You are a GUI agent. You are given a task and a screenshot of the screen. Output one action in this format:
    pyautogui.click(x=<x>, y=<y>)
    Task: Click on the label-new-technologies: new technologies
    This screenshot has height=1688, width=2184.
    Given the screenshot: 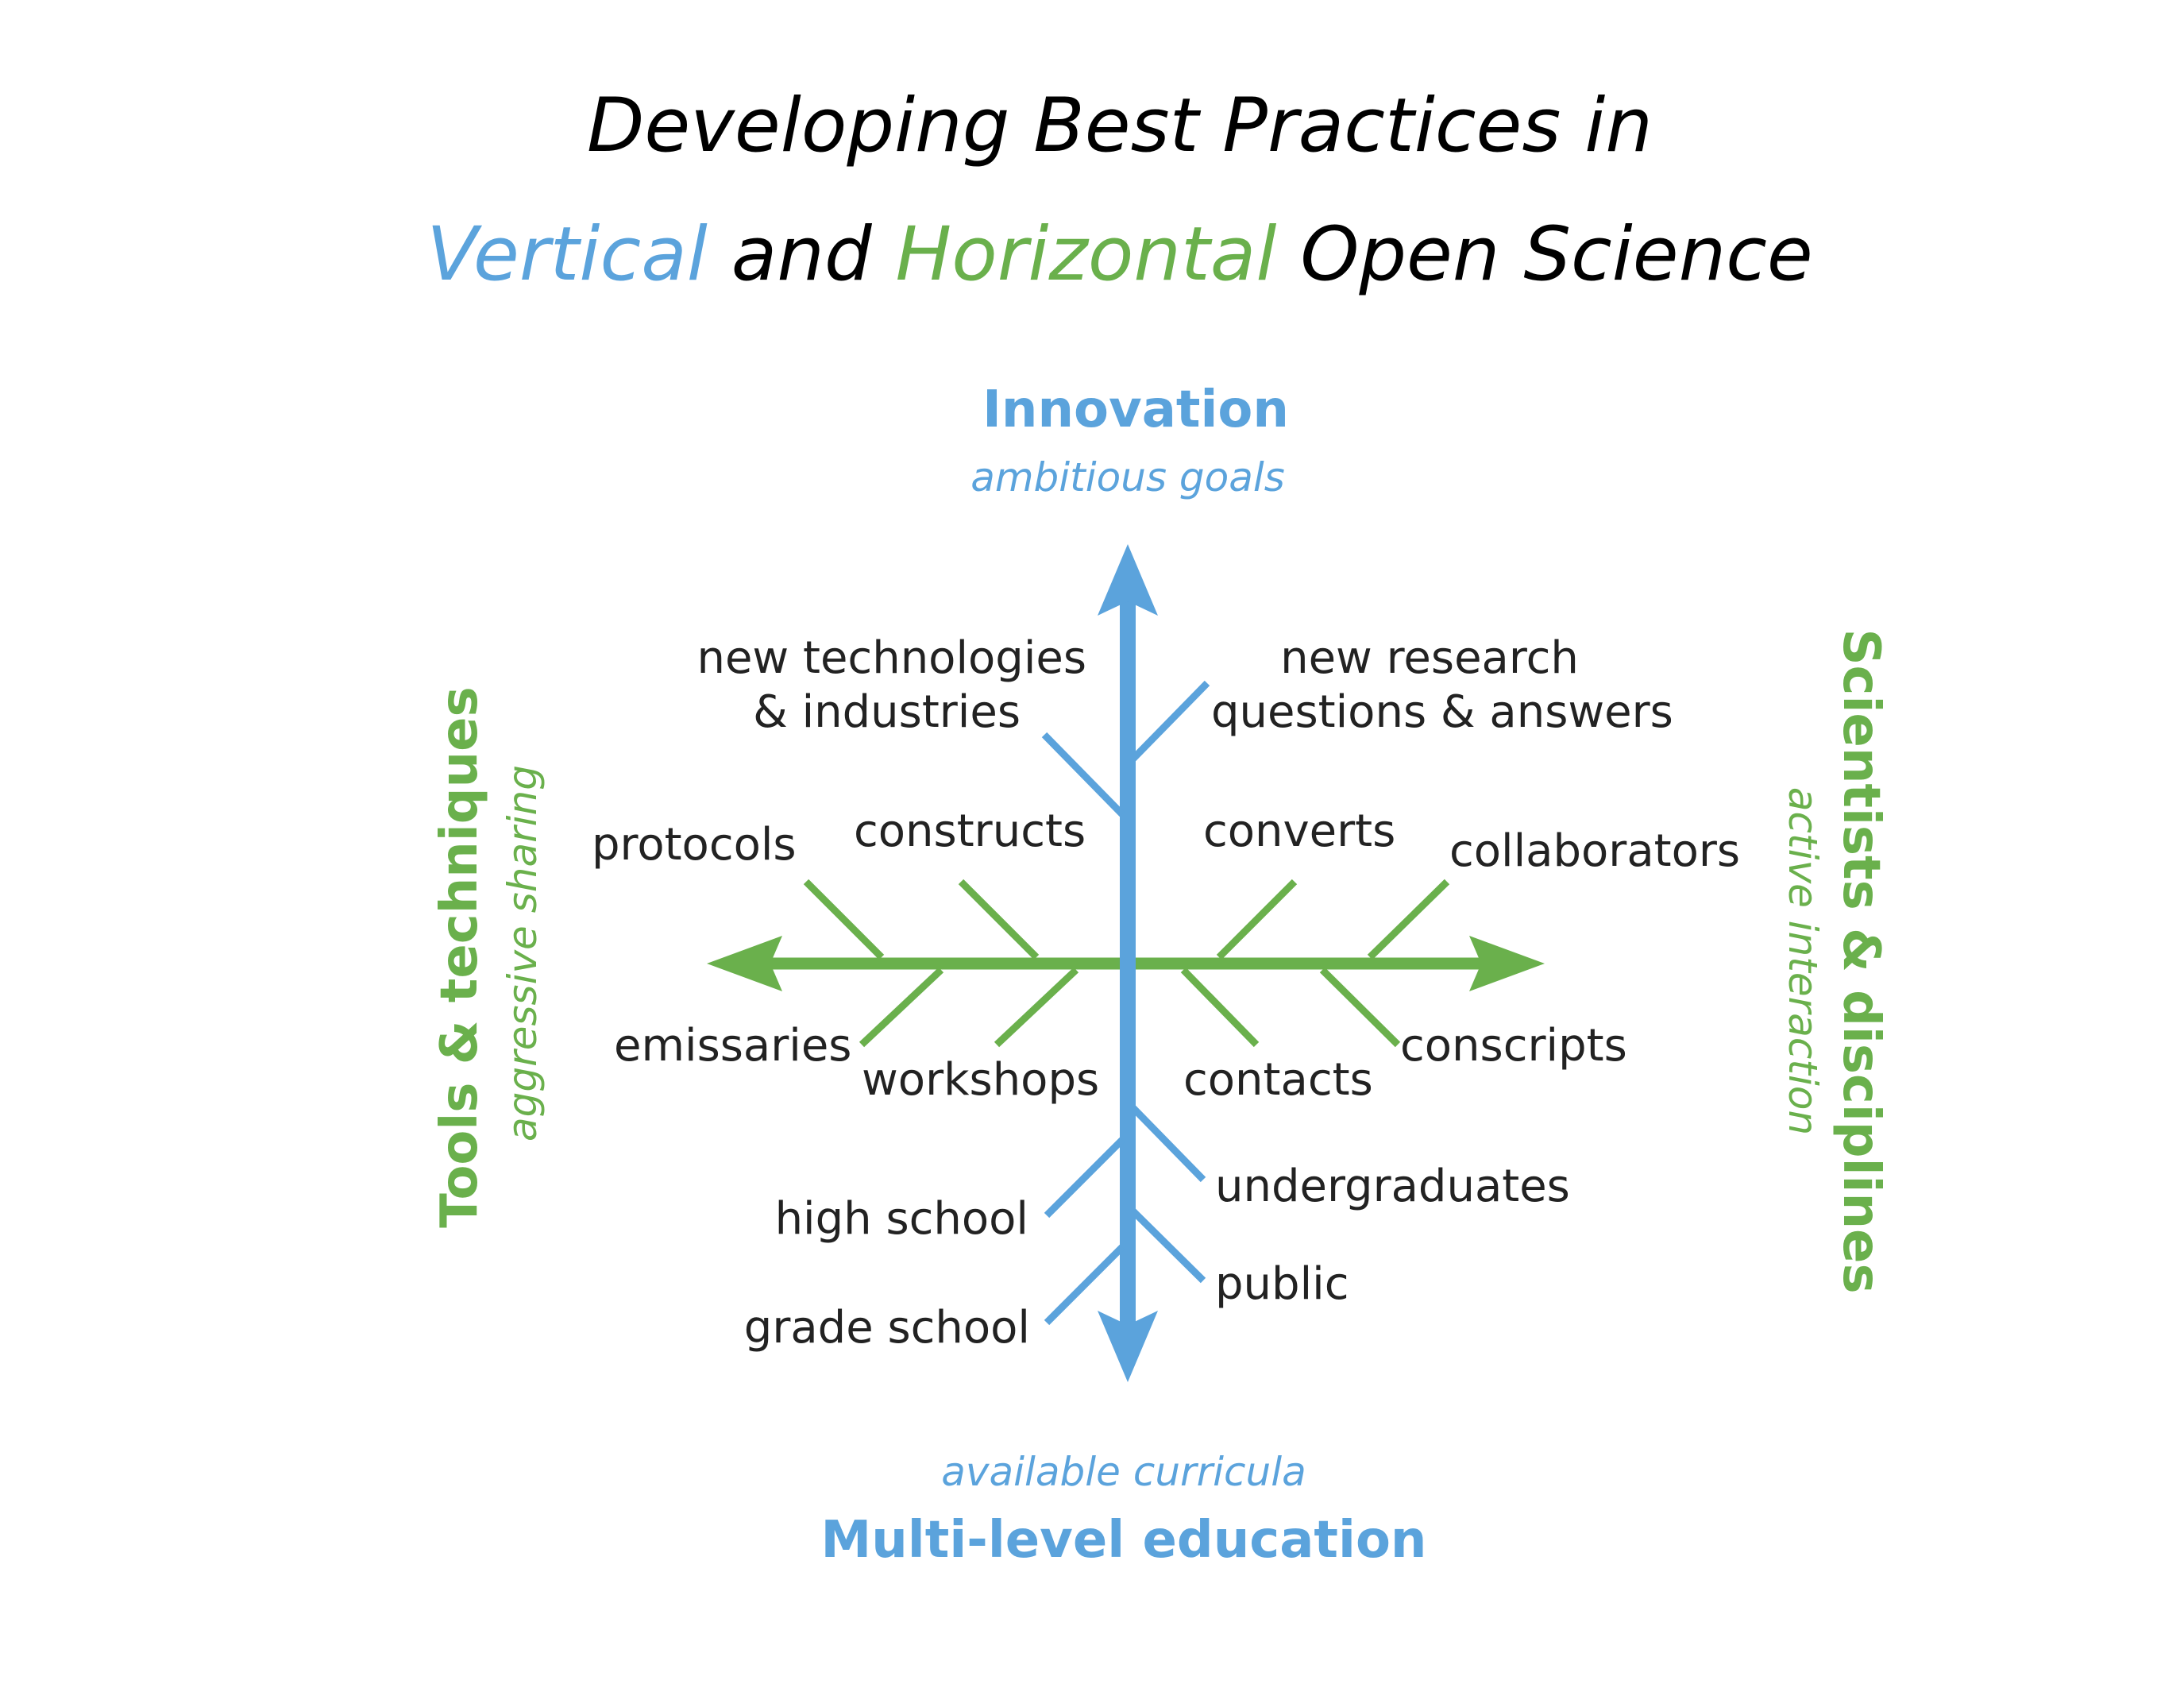 What is the action you would take?
    pyautogui.click(x=891, y=658)
    